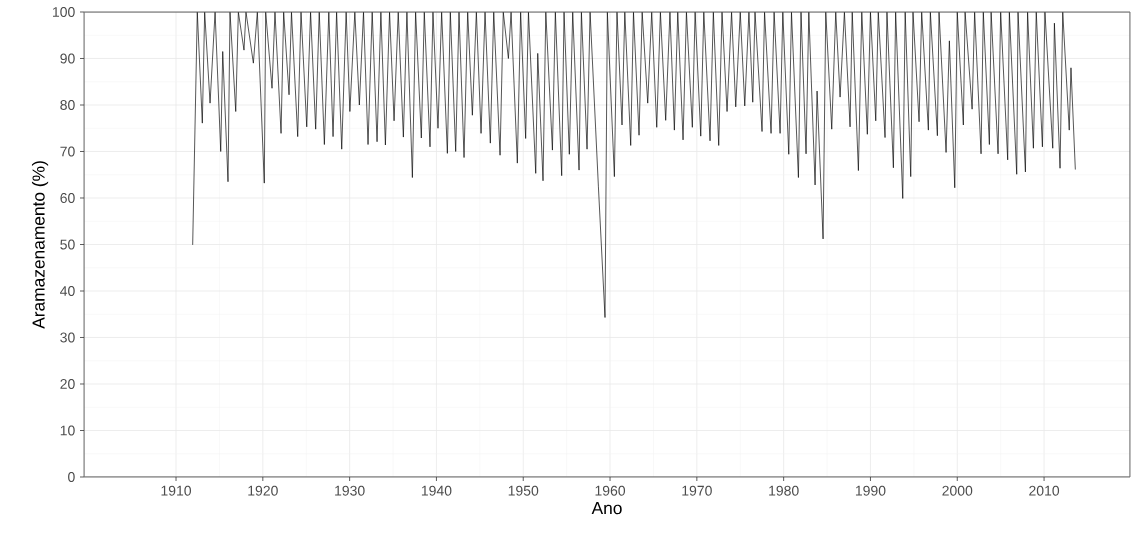  I want to click on y-axis-title: Aramazenamento (%), so click(40, 245).